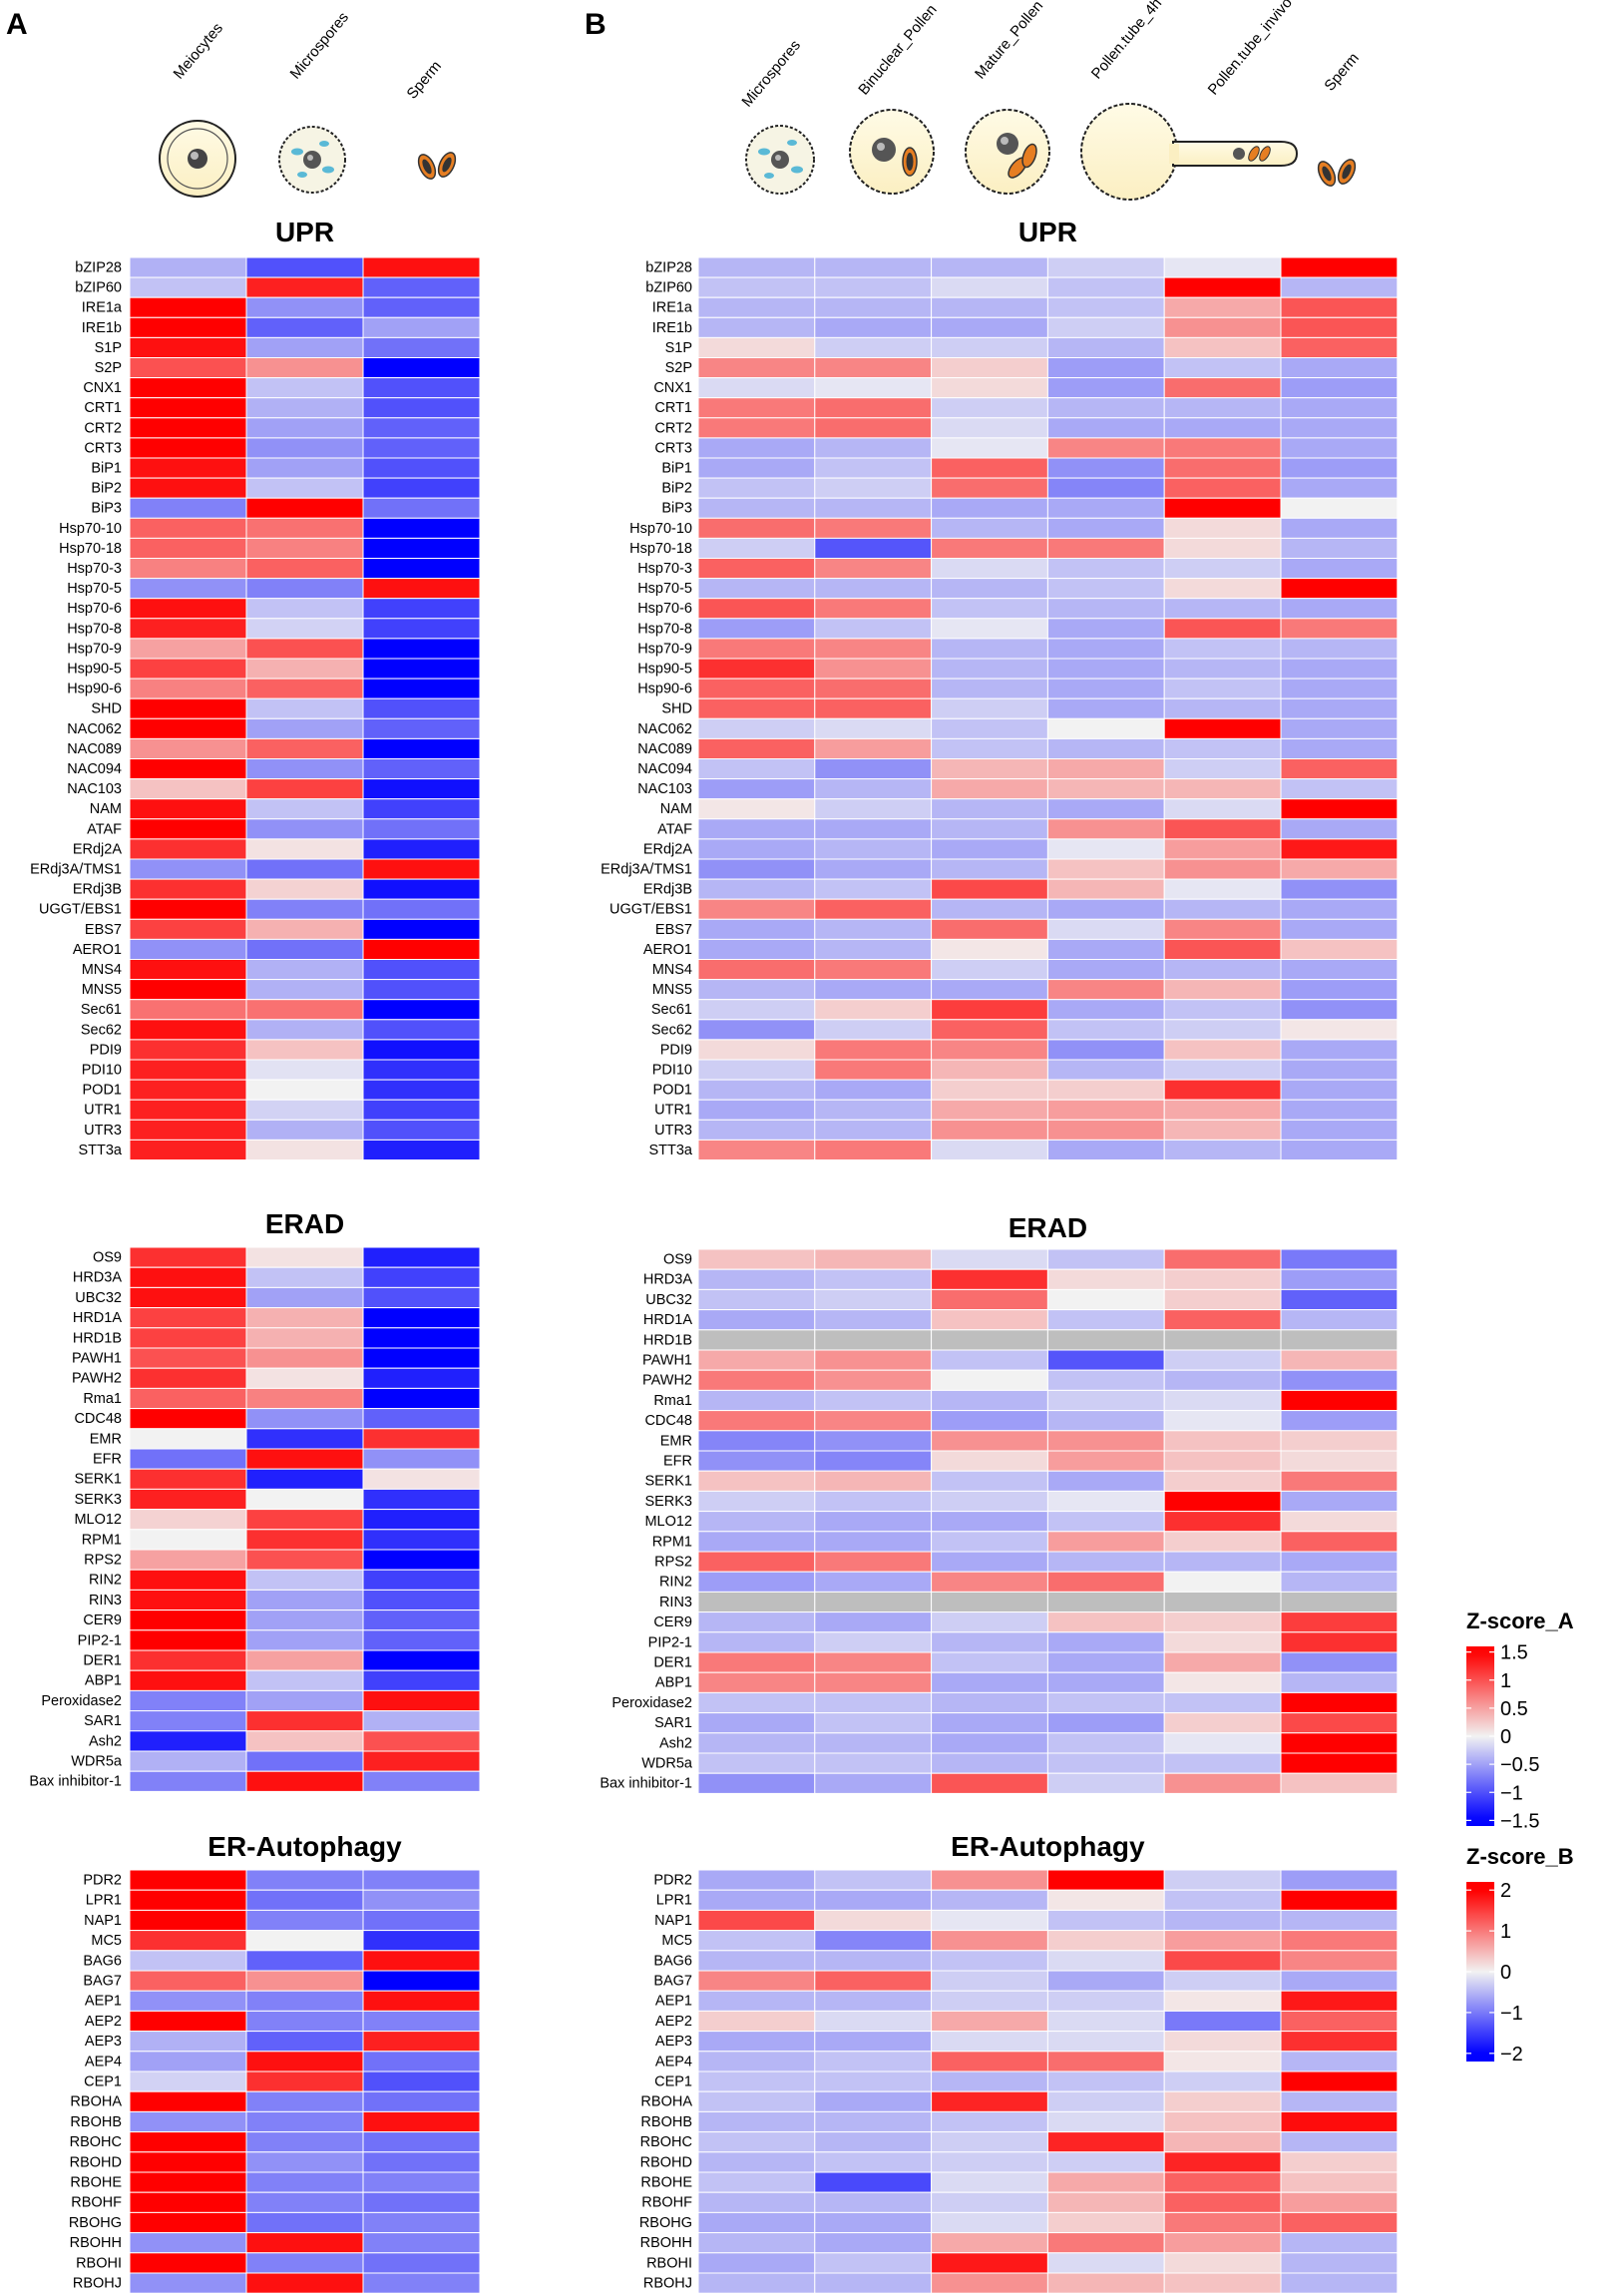 This screenshot has height=2296, width=1616. Describe the element at coordinates (673, 428) in the screenshot. I see `row-label: CRT2` at that location.